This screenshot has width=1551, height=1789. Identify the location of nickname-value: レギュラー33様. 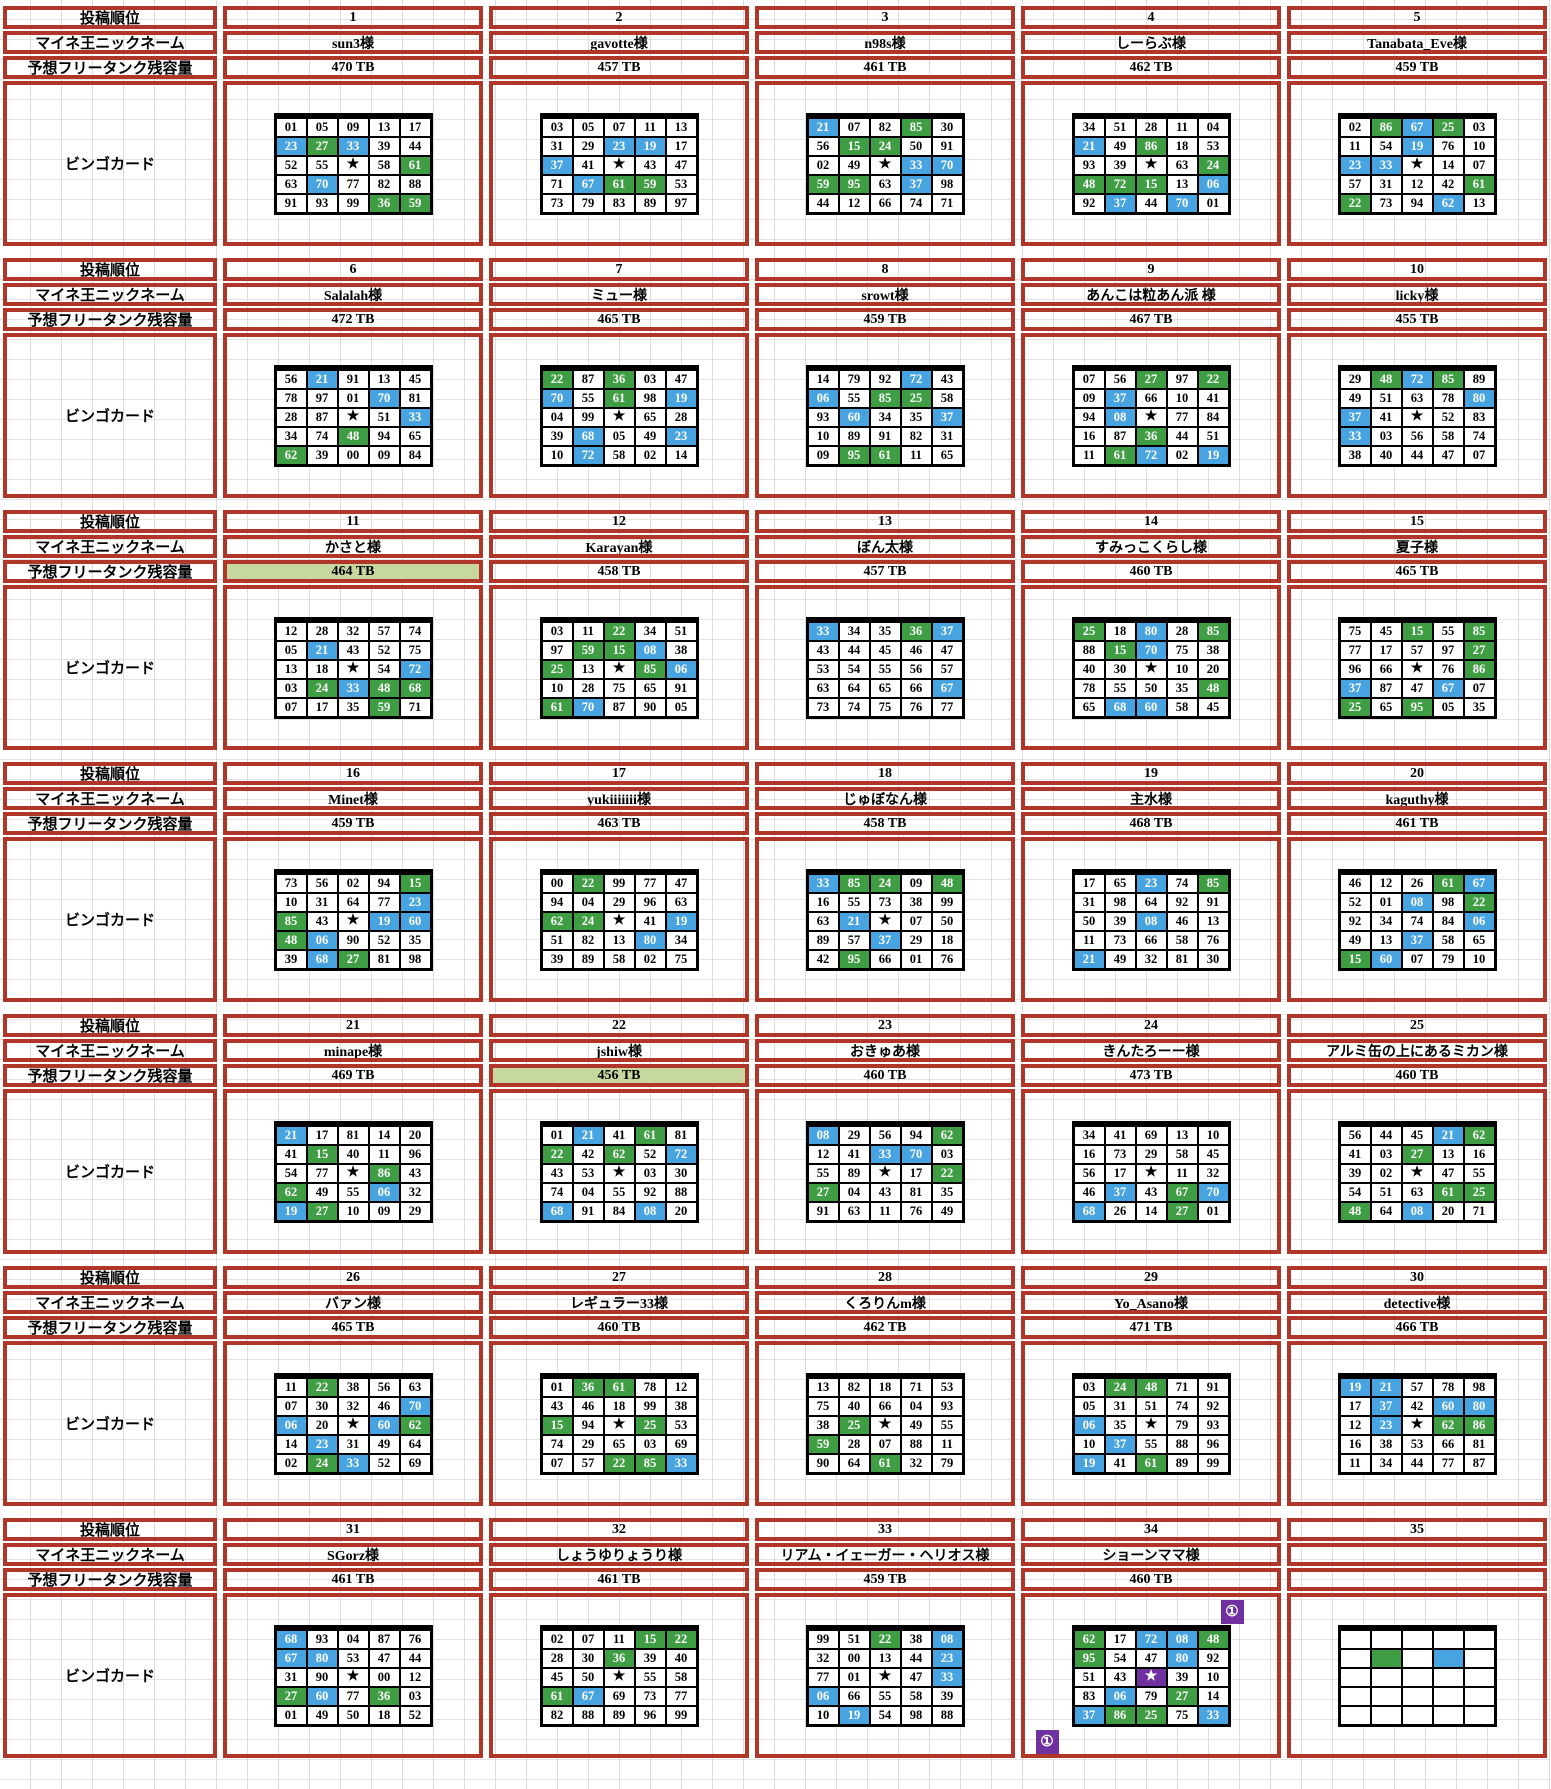
(619, 1302).